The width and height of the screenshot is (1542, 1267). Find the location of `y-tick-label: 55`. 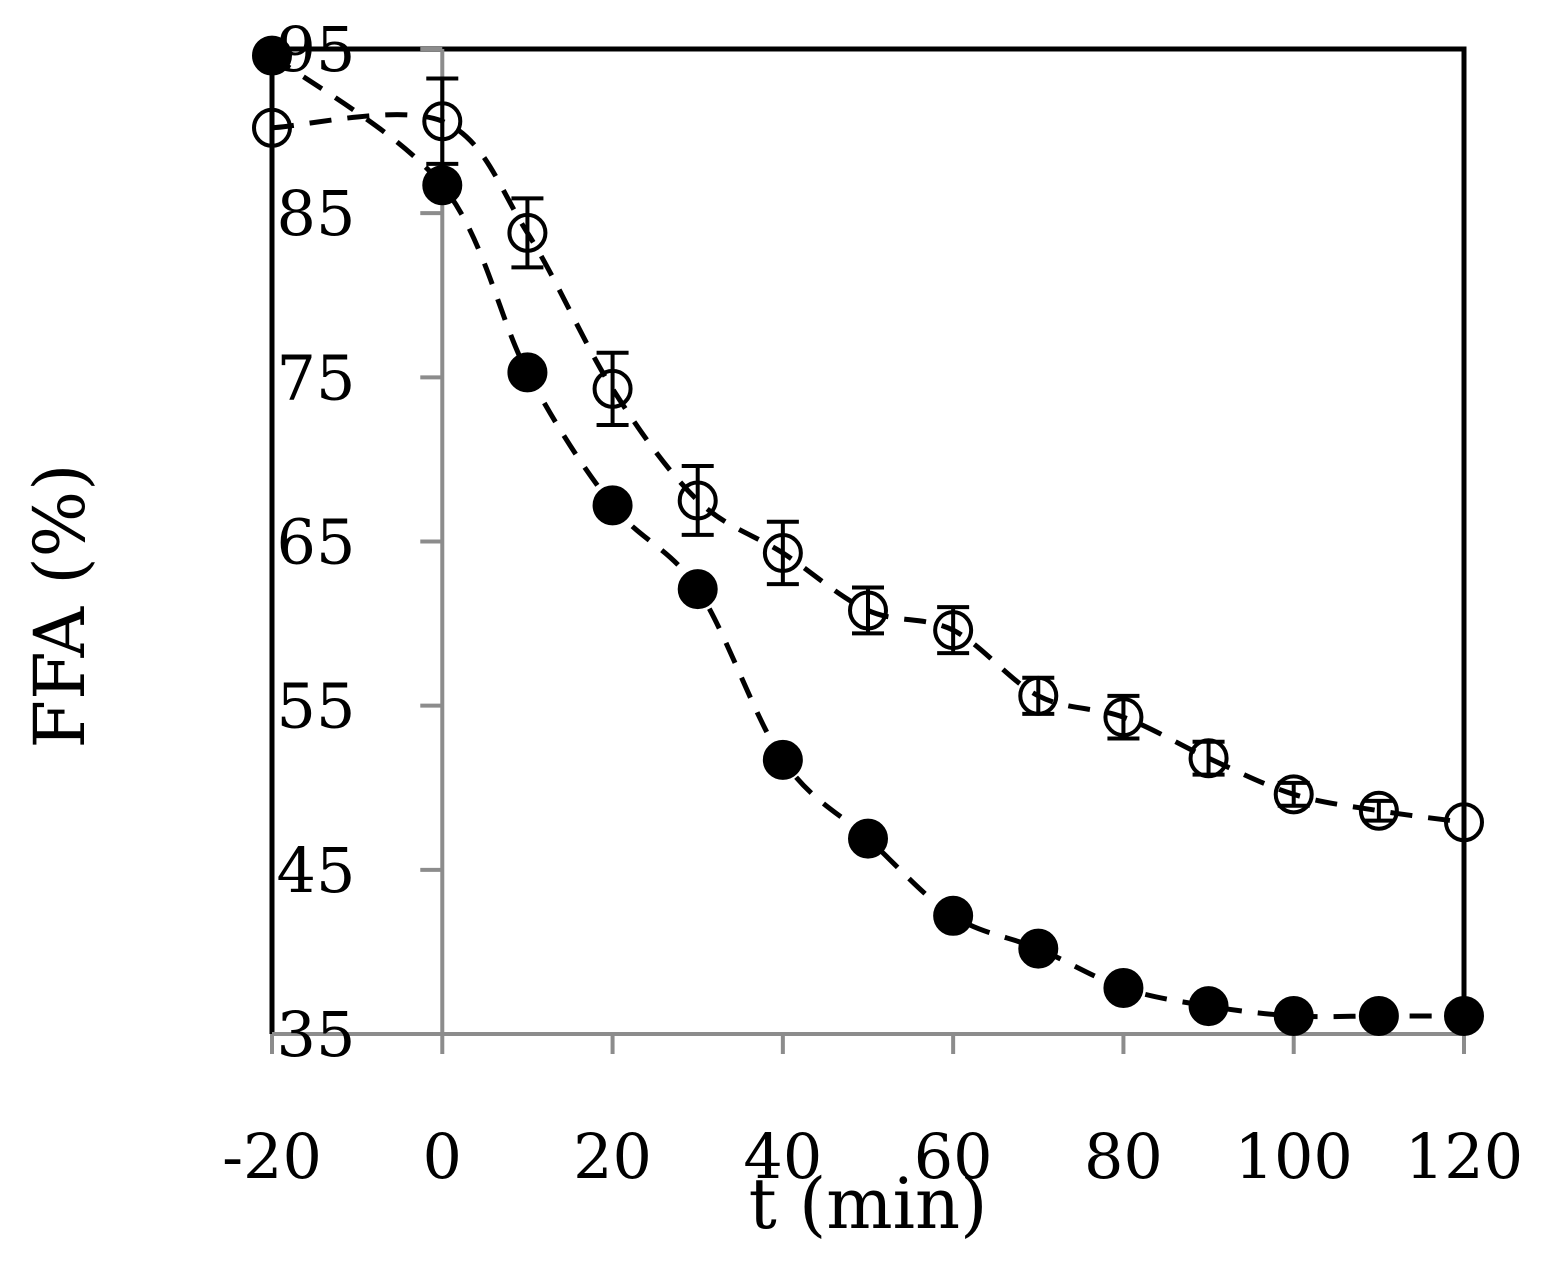

y-tick-label: 55 is located at coordinates (316, 706).